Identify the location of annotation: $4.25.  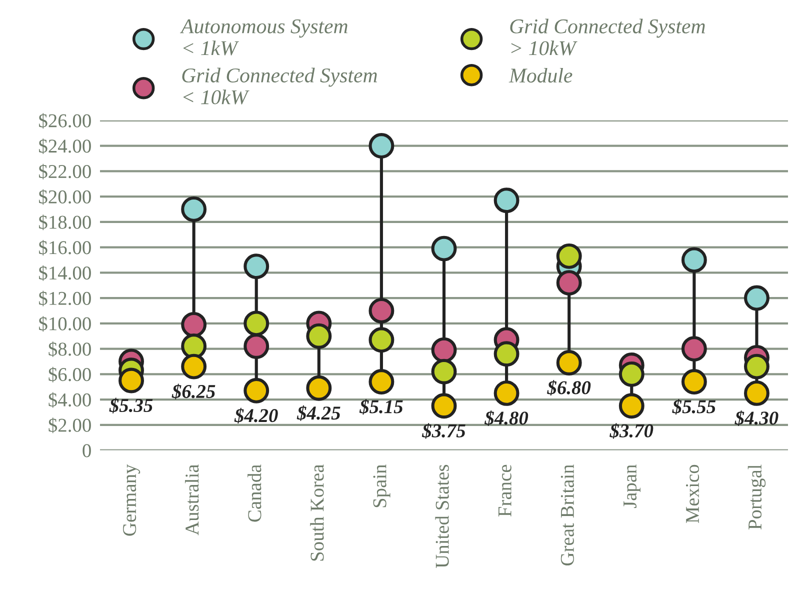
(318, 413).